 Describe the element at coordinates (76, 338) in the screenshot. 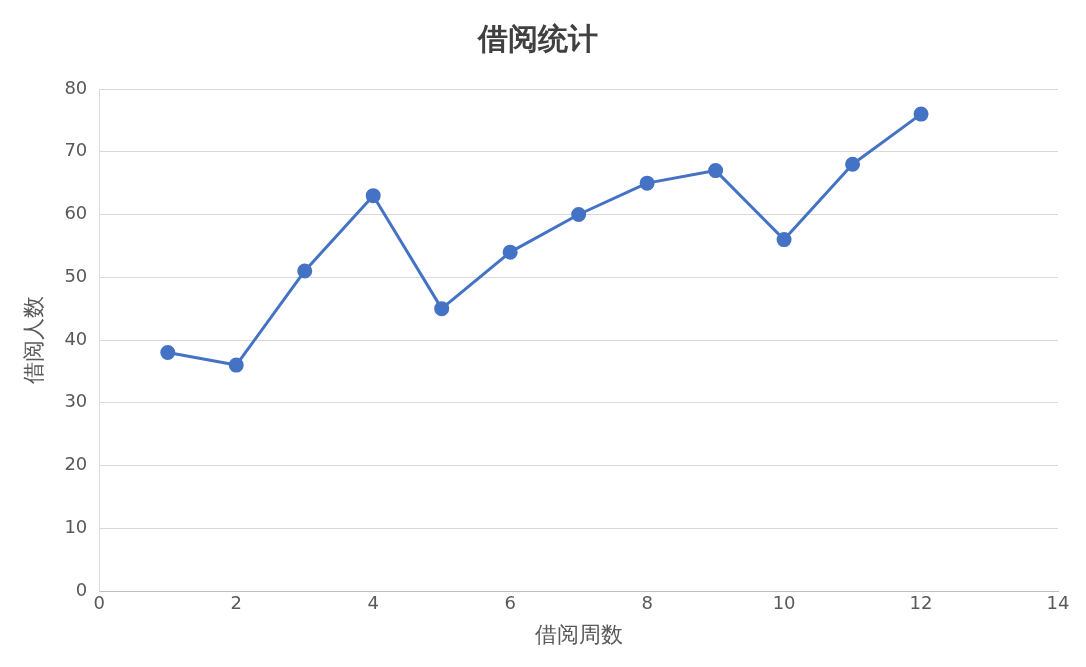

I see `y-tick-label: 40` at that location.